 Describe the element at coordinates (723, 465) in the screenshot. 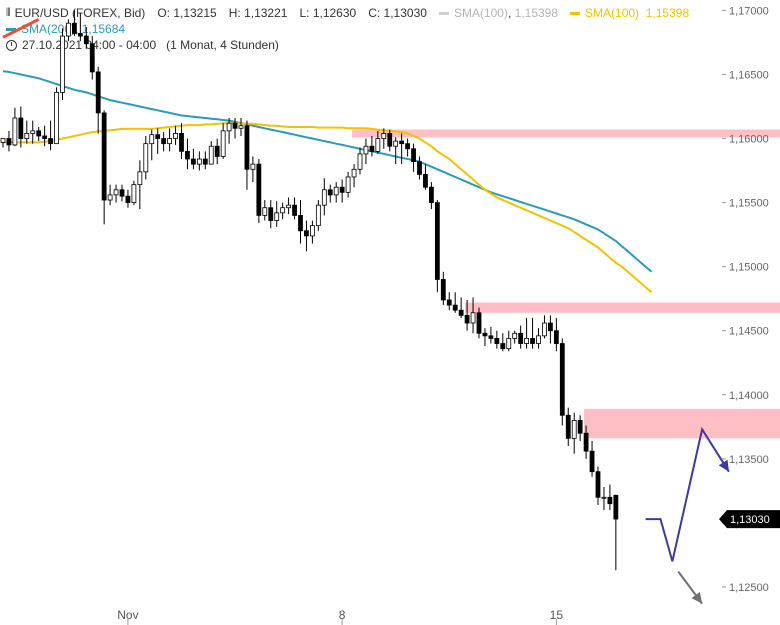

I see `projection-main-arrowhead` at that location.